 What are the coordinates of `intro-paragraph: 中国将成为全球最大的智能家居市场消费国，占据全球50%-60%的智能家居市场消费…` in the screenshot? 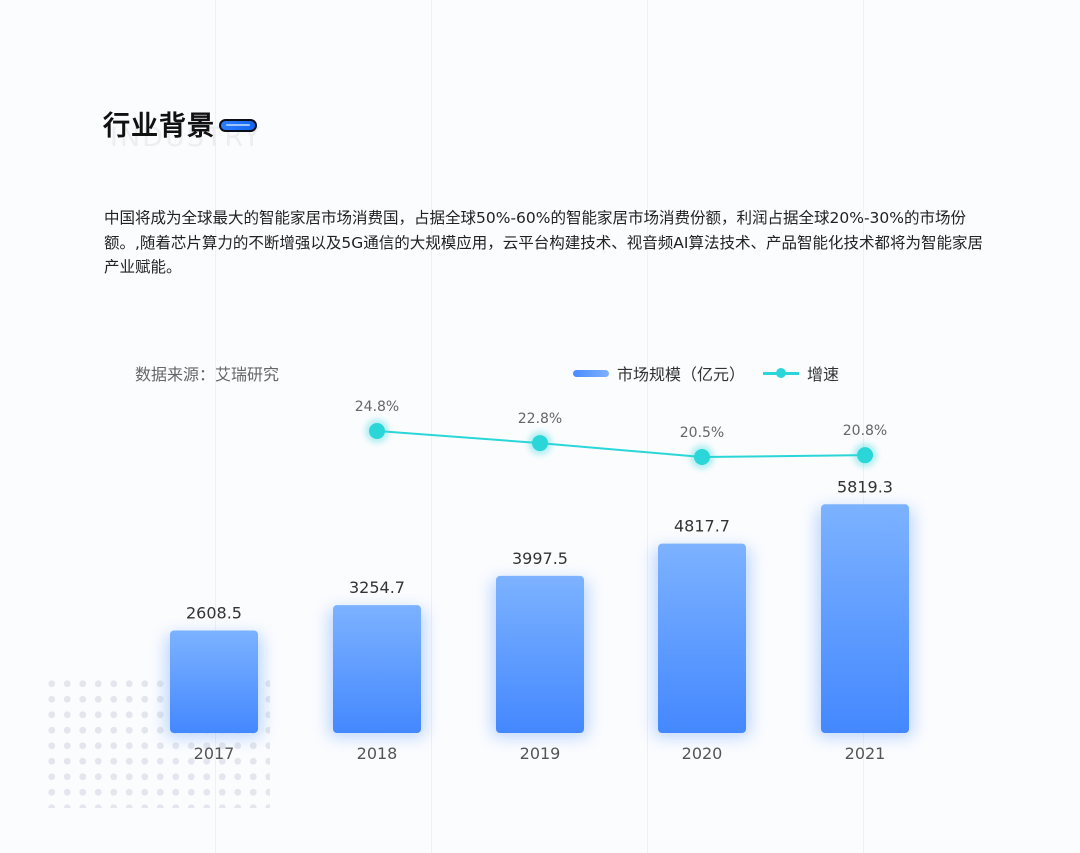 It's located at (543, 242).